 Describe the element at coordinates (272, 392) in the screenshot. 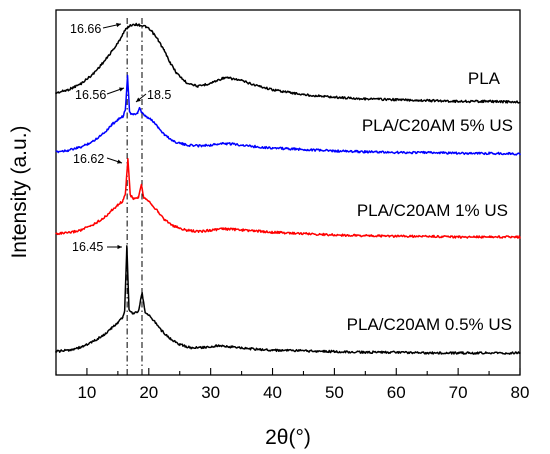

I see `x-tick-label-40: 40` at that location.